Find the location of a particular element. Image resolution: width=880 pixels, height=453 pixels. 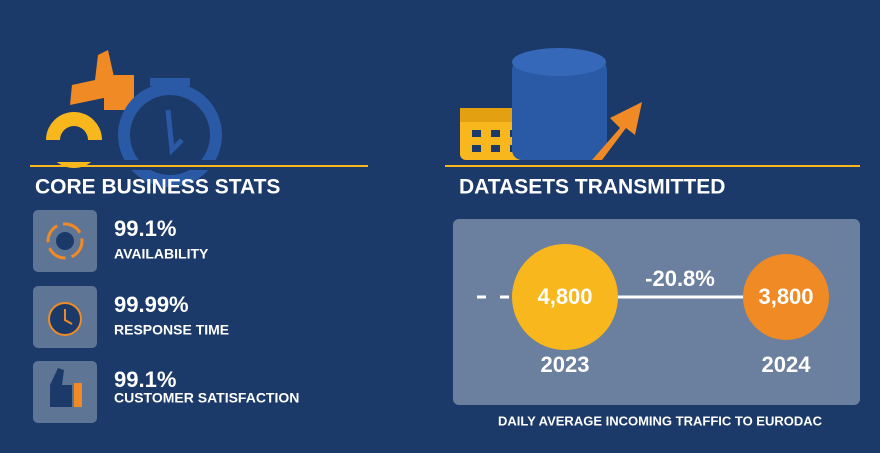

bubble-value: 4,800 is located at coordinates (564, 296).